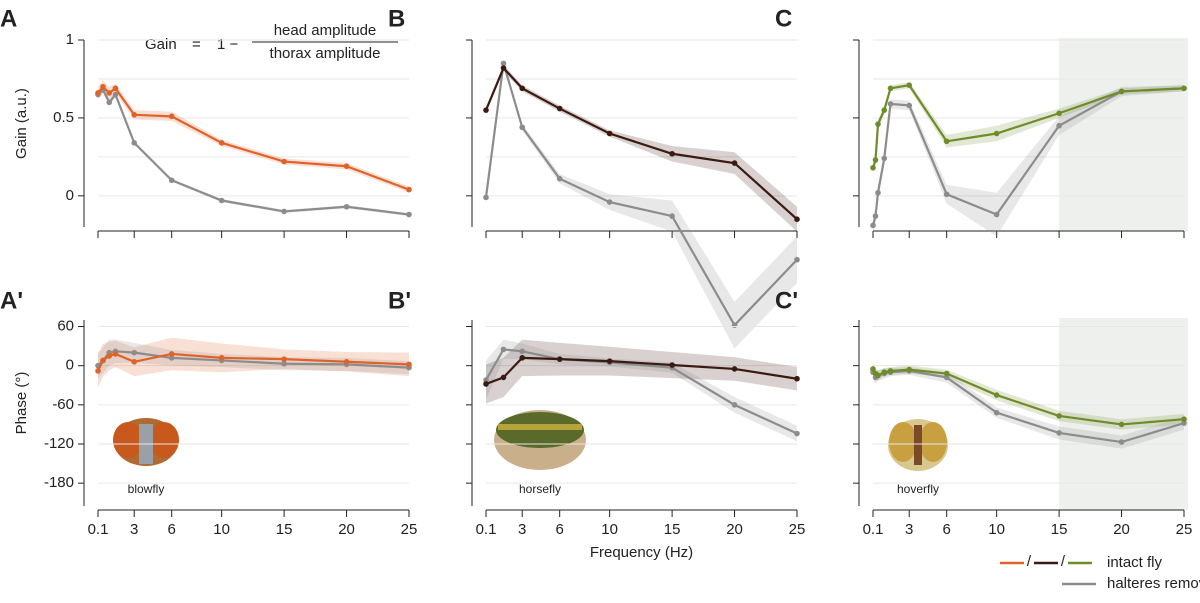 Image resolution: width=1200 pixels, height=603 pixels. What do you see at coordinates (161, 44) in the screenshot?
I see `formula-lhs: Gain` at bounding box center [161, 44].